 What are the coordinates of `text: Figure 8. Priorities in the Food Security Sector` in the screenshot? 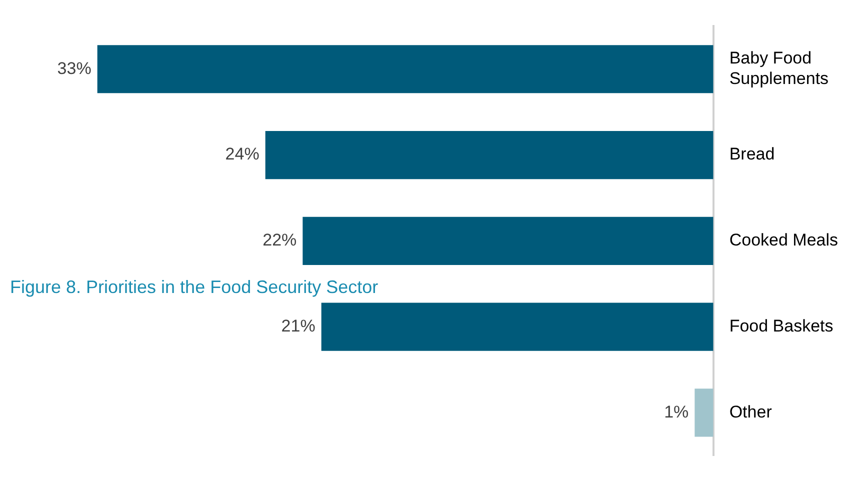 It's located at (194, 286).